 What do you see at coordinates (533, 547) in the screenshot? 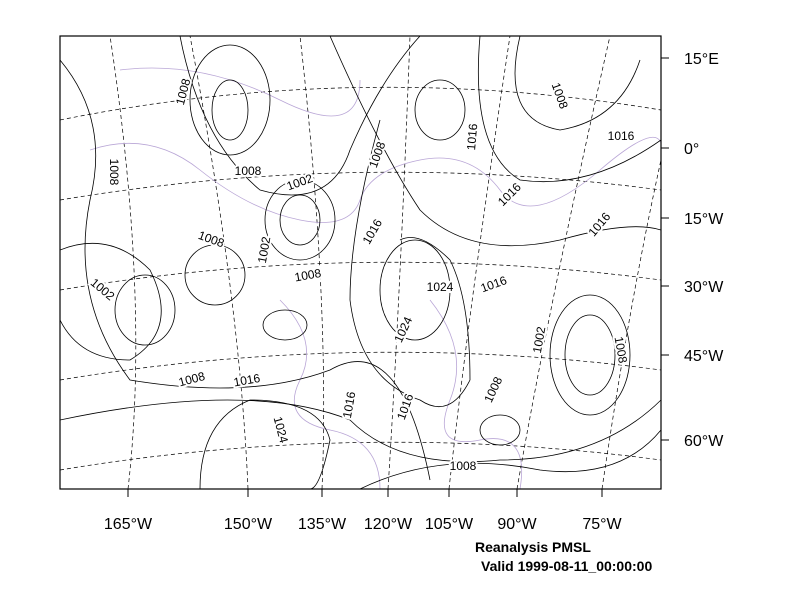
I see `map-title: Reanalysis PMSL` at bounding box center [533, 547].